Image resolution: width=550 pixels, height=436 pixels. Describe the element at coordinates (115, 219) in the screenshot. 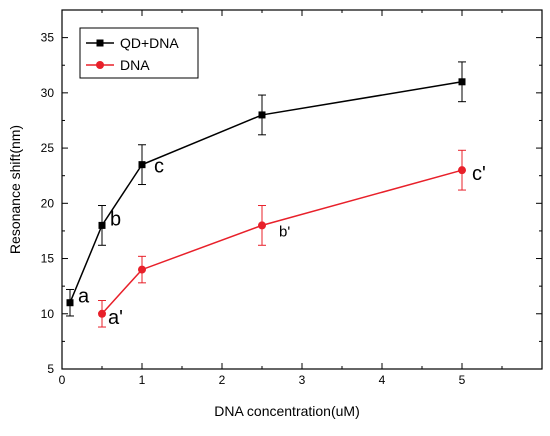

I see `point-label: b` at that location.